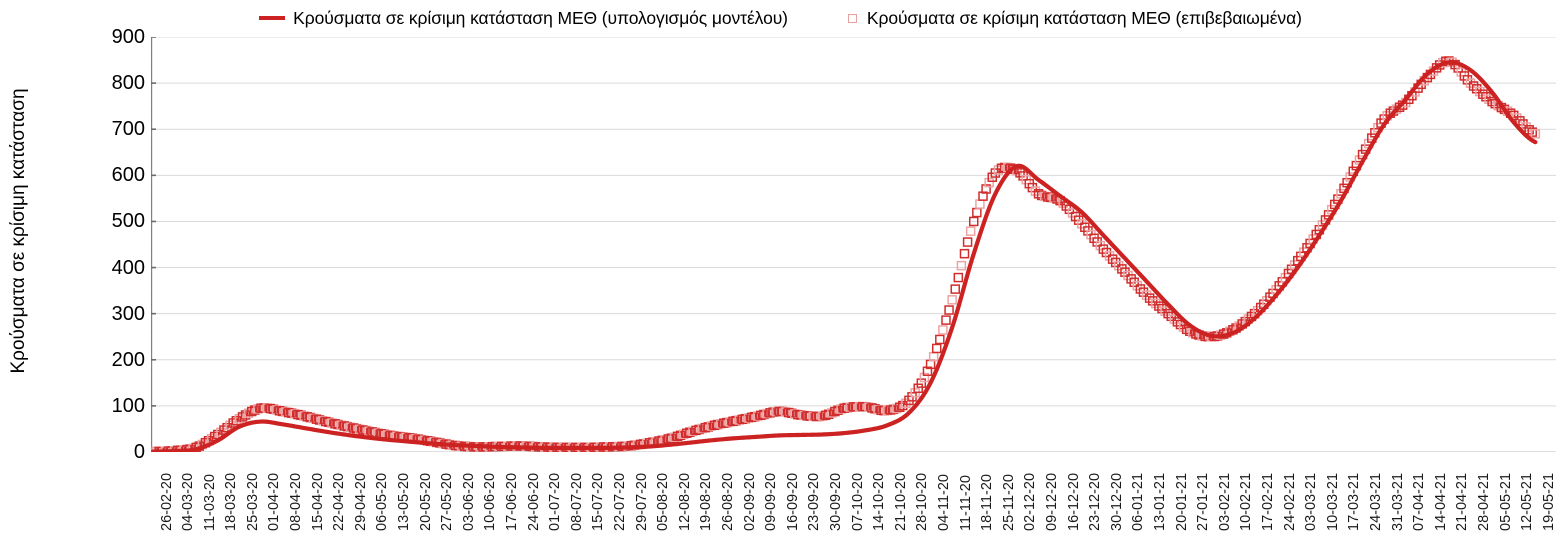 This screenshot has width=1561, height=541. Describe the element at coordinates (128, 359) in the screenshot. I see `y-tick-label: 200` at that location.